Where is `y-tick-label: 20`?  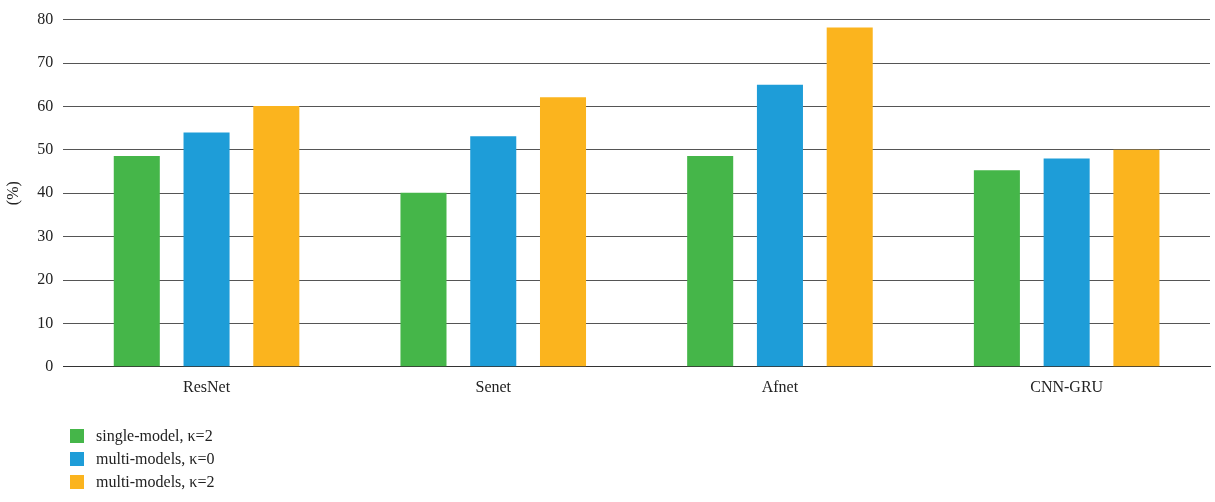 y-tick-label: 20 is located at coordinates (45, 279).